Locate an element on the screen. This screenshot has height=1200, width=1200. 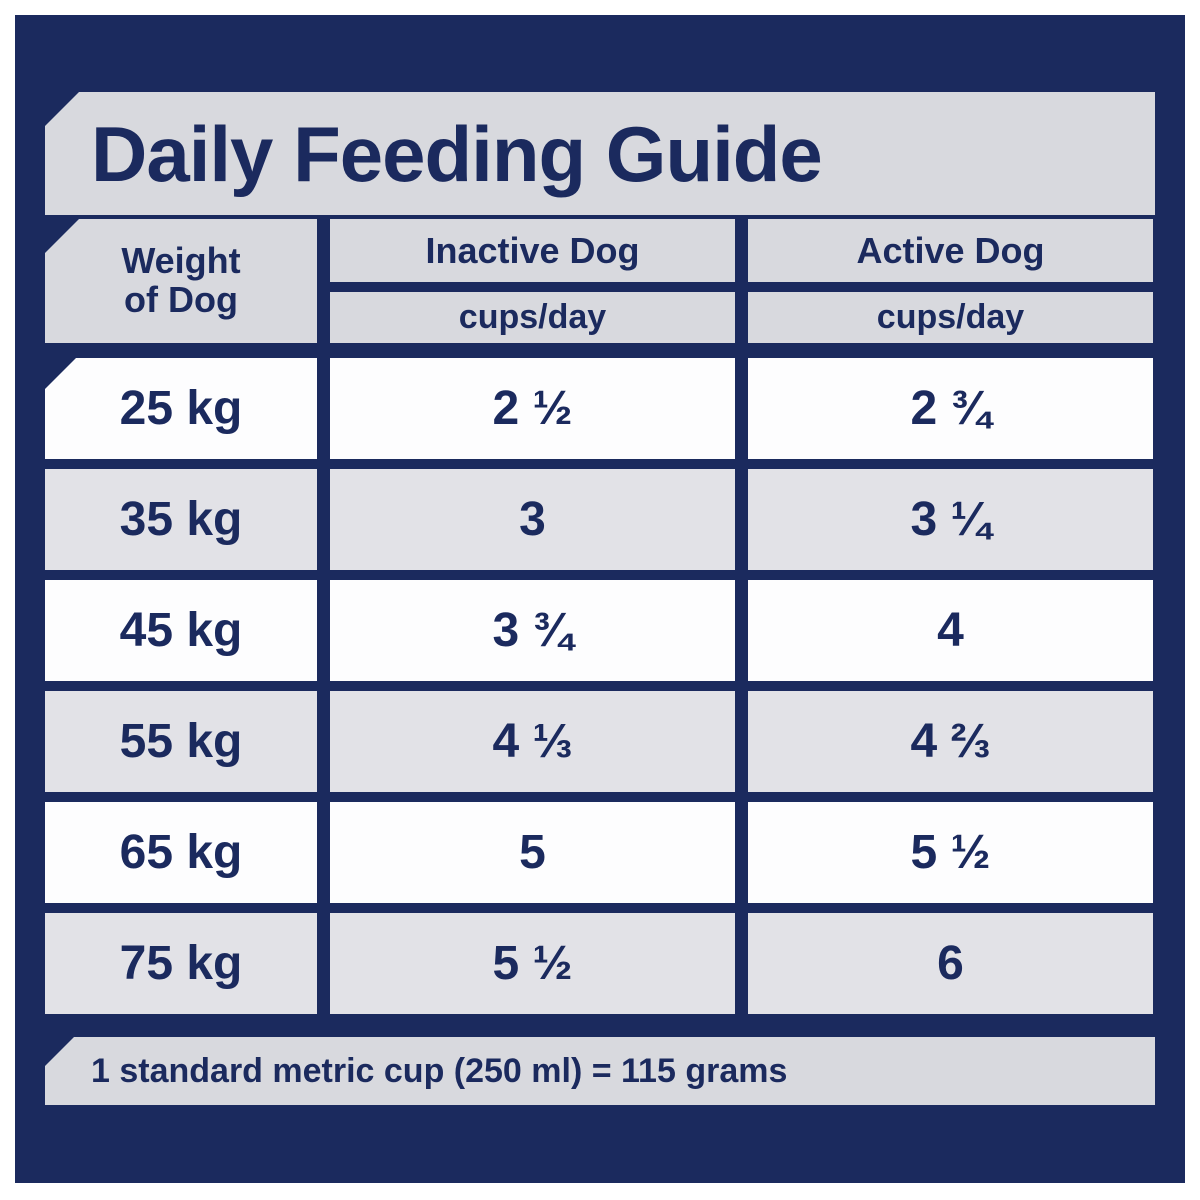
title-banner: Daily Feeding Guide is located at coordinates (600, 153).